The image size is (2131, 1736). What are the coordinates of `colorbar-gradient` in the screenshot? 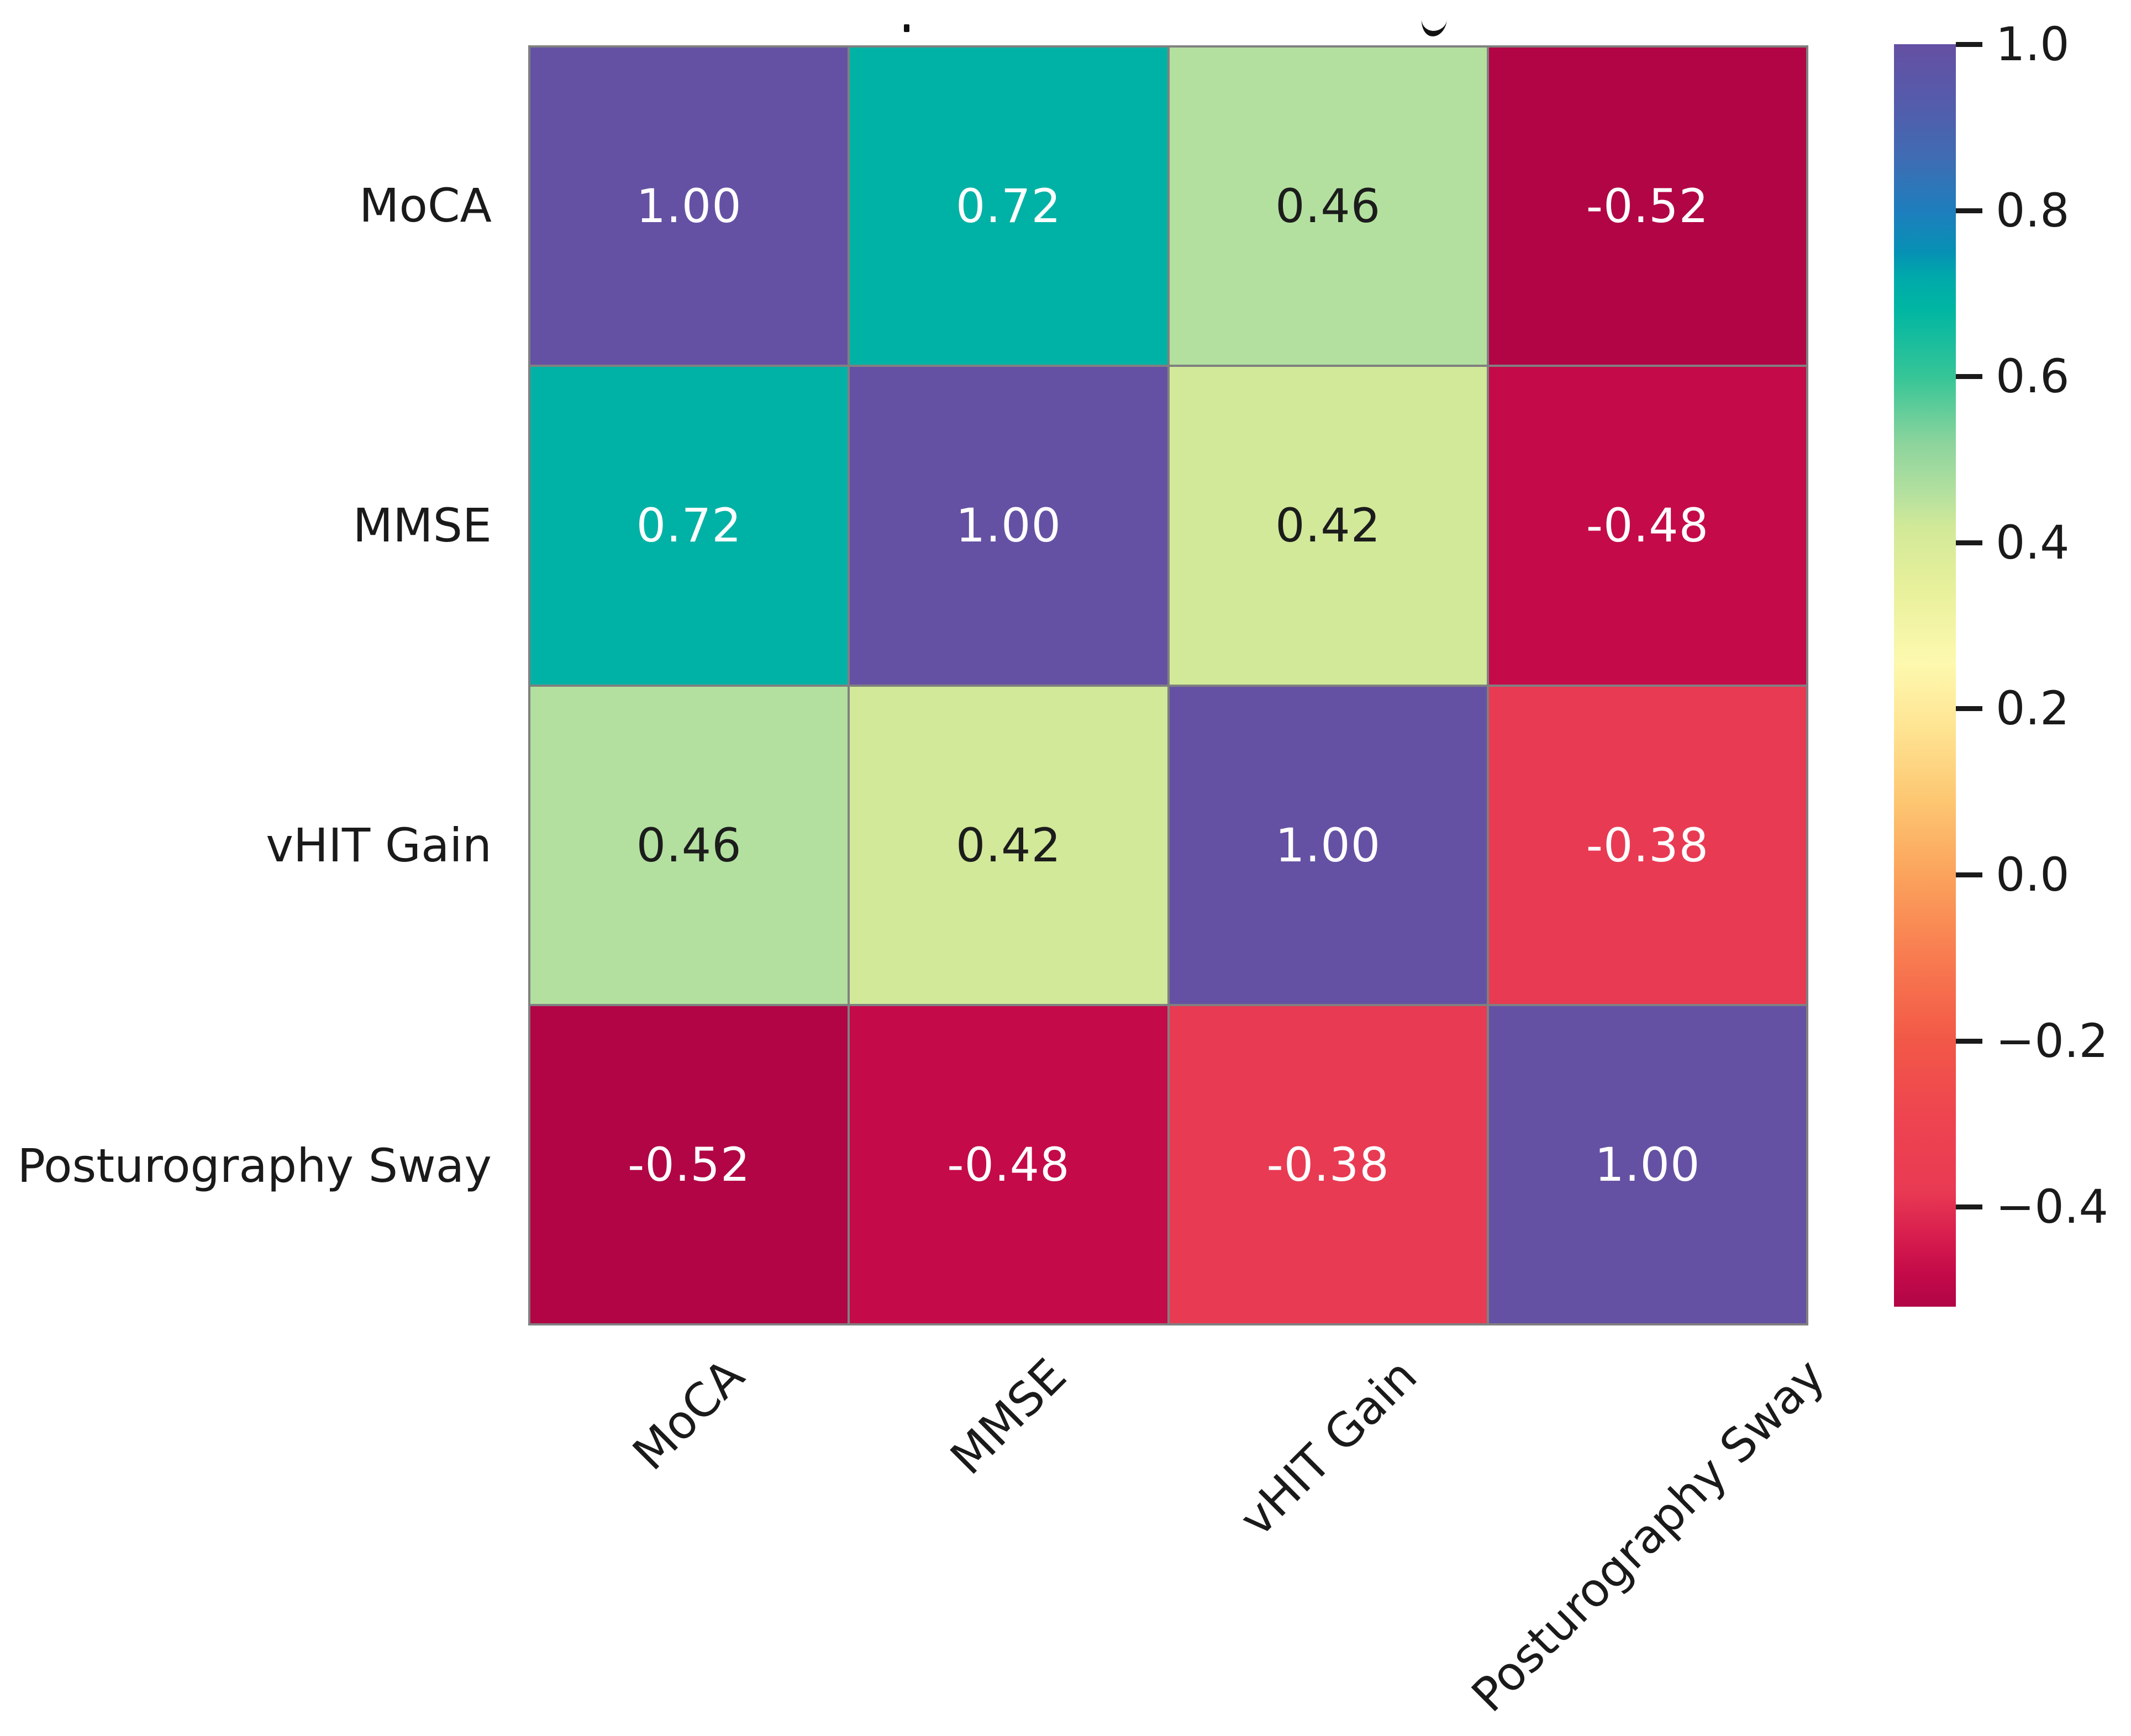 It's located at (1925, 675).